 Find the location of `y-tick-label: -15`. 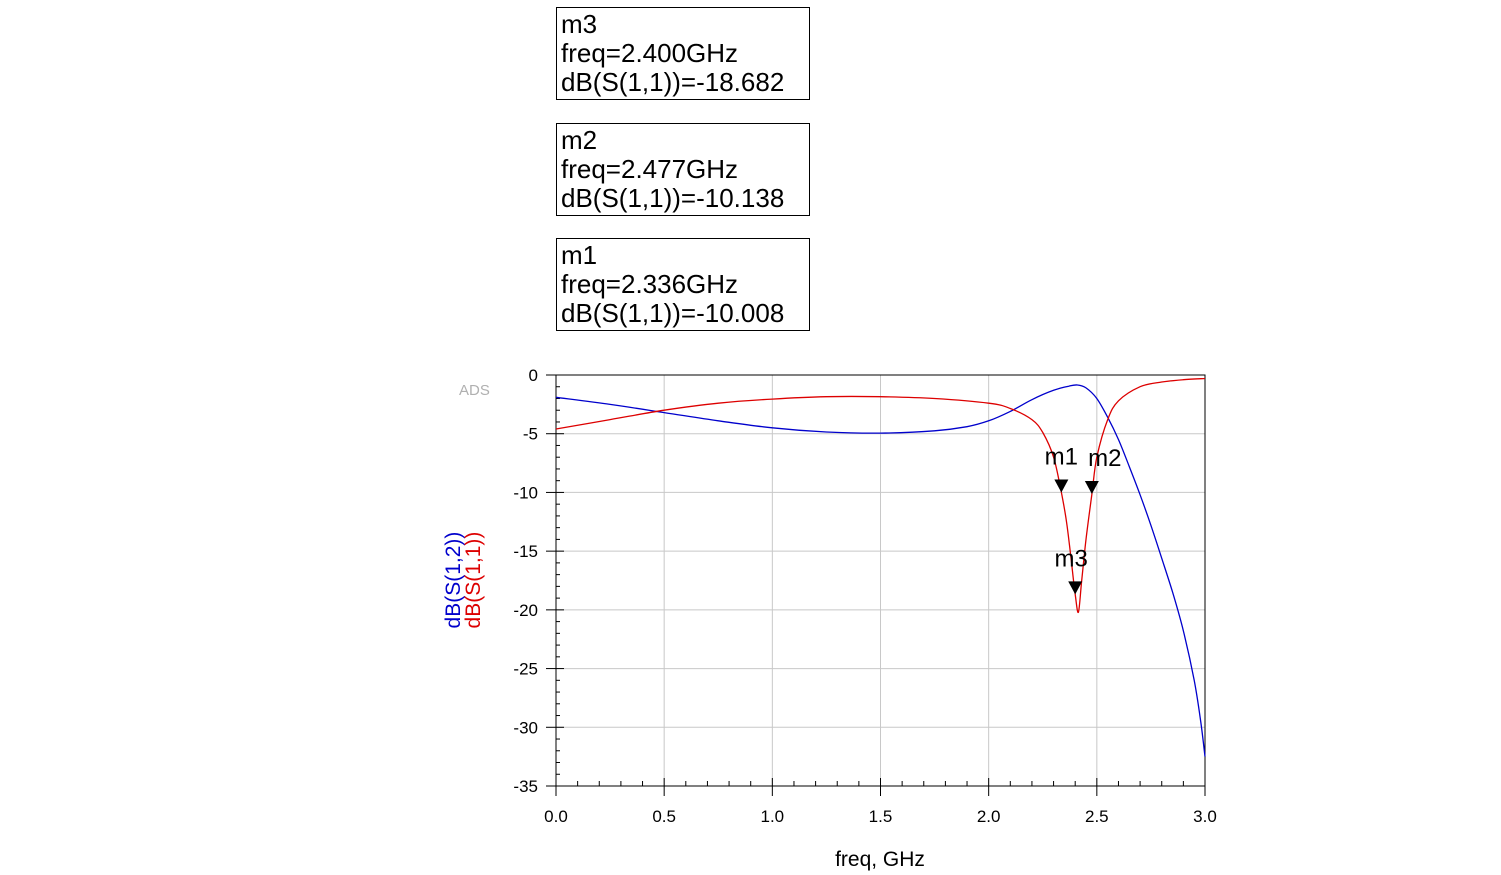

y-tick-label: -15 is located at coordinates (525, 551).